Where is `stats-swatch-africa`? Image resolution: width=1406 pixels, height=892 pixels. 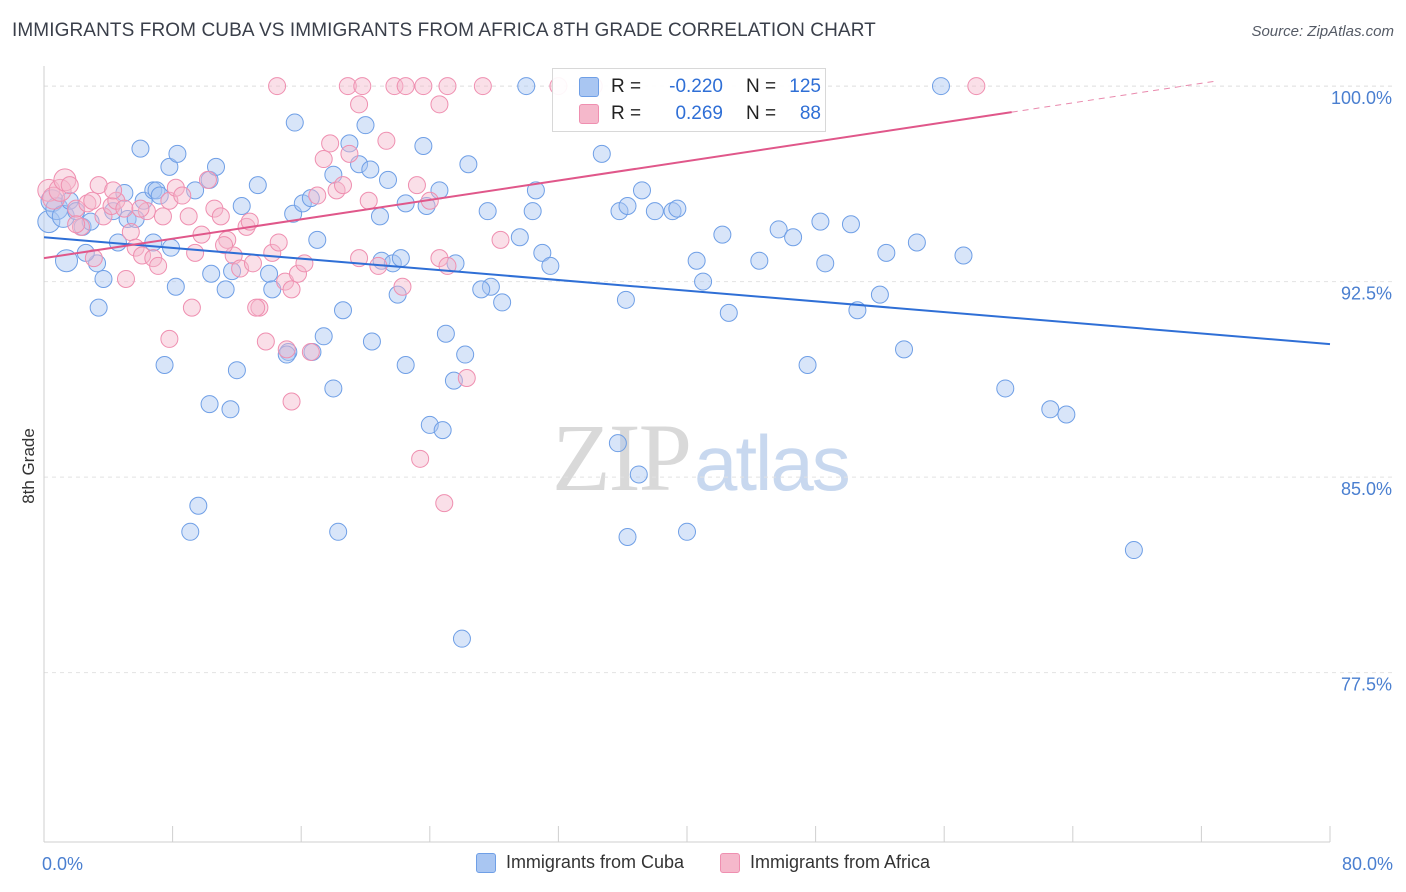 stats-swatch-africa is located at coordinates (589, 114).